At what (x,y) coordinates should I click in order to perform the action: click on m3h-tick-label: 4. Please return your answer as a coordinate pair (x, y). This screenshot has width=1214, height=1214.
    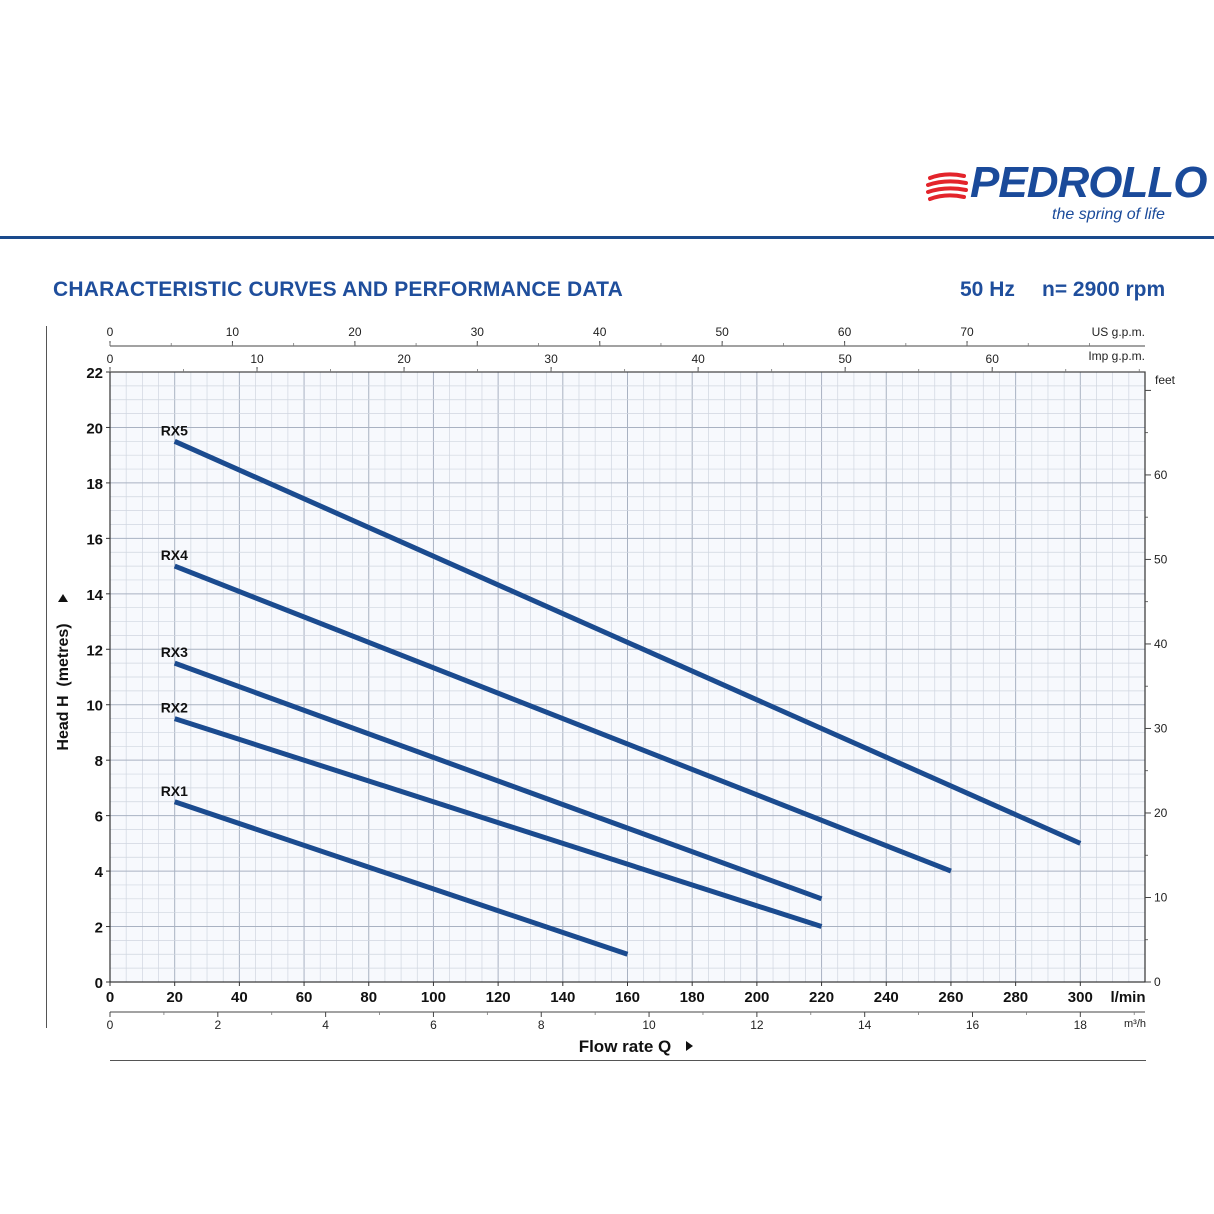
    Looking at the image, I should click on (325, 1025).